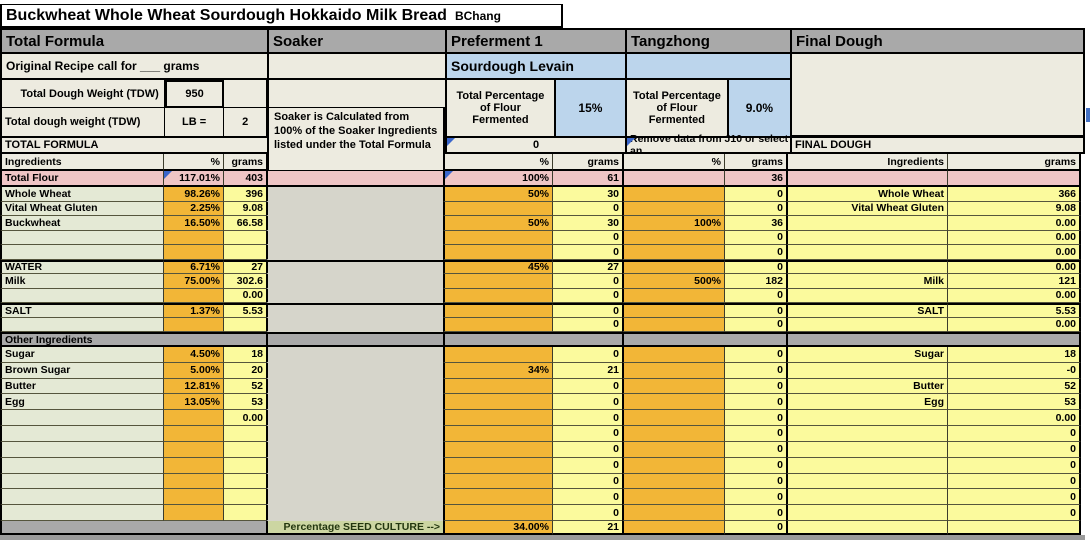 The width and height of the screenshot is (1090, 540). I want to click on other-ingredients-label: Other Ingredients, so click(133, 339).